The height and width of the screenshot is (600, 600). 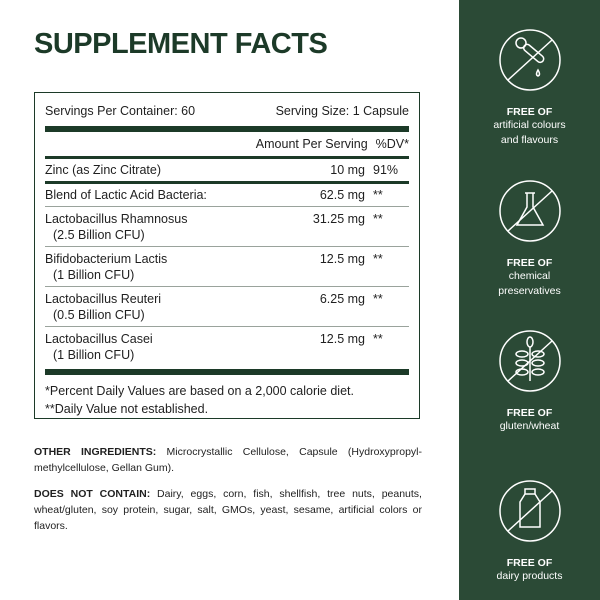 I want to click on nutrient-name: Lactobacillus Rhamnosus, so click(x=116, y=219).